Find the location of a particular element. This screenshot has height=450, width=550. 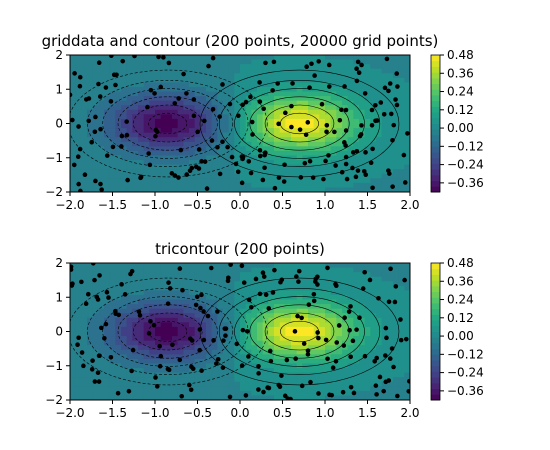

contour-line is located at coordinates (167, 331).